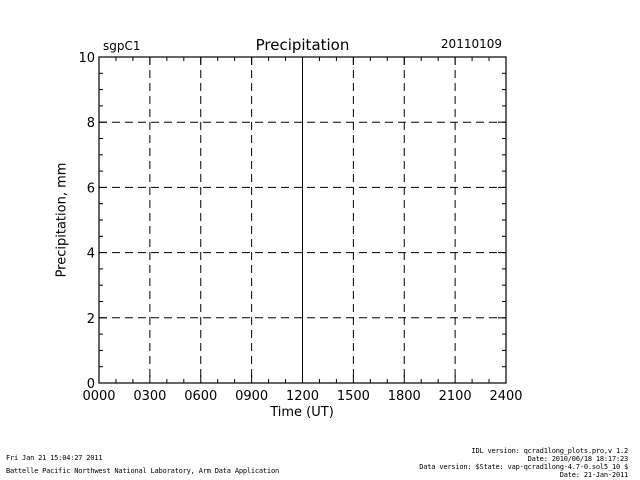 Image resolution: width=640 pixels, height=480 pixels. I want to click on x-tick-label: 0300, so click(149, 396).